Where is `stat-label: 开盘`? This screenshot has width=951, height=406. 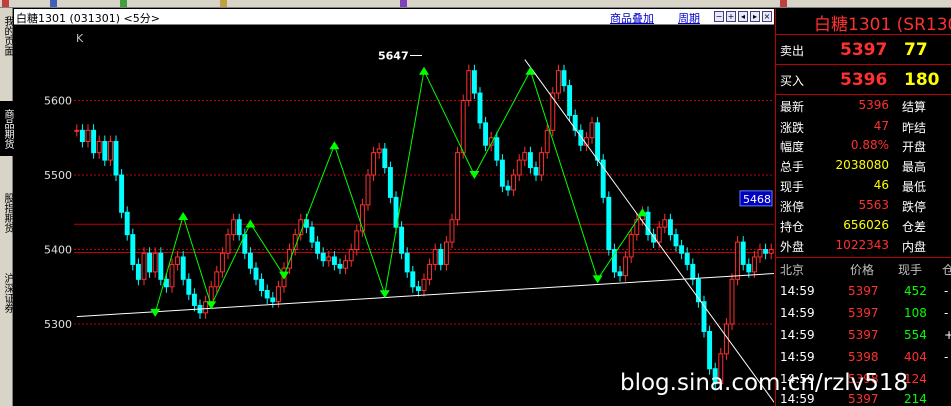 stat-label: 开盘 is located at coordinates (914, 147).